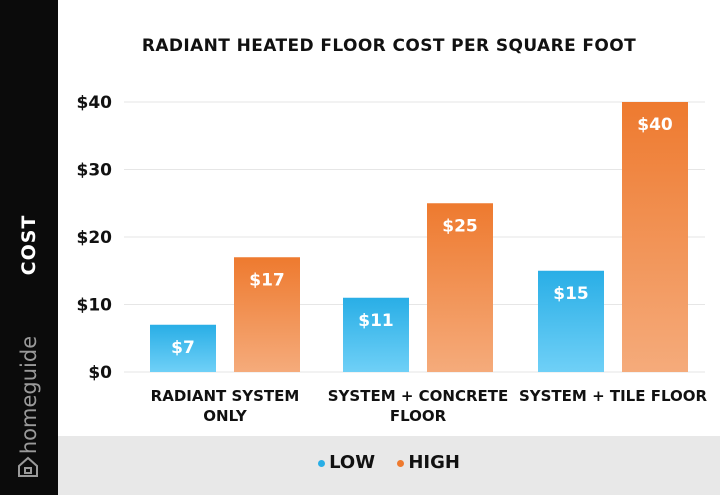  I want to click on sidebar: COST homeguide, so click(29, 247).